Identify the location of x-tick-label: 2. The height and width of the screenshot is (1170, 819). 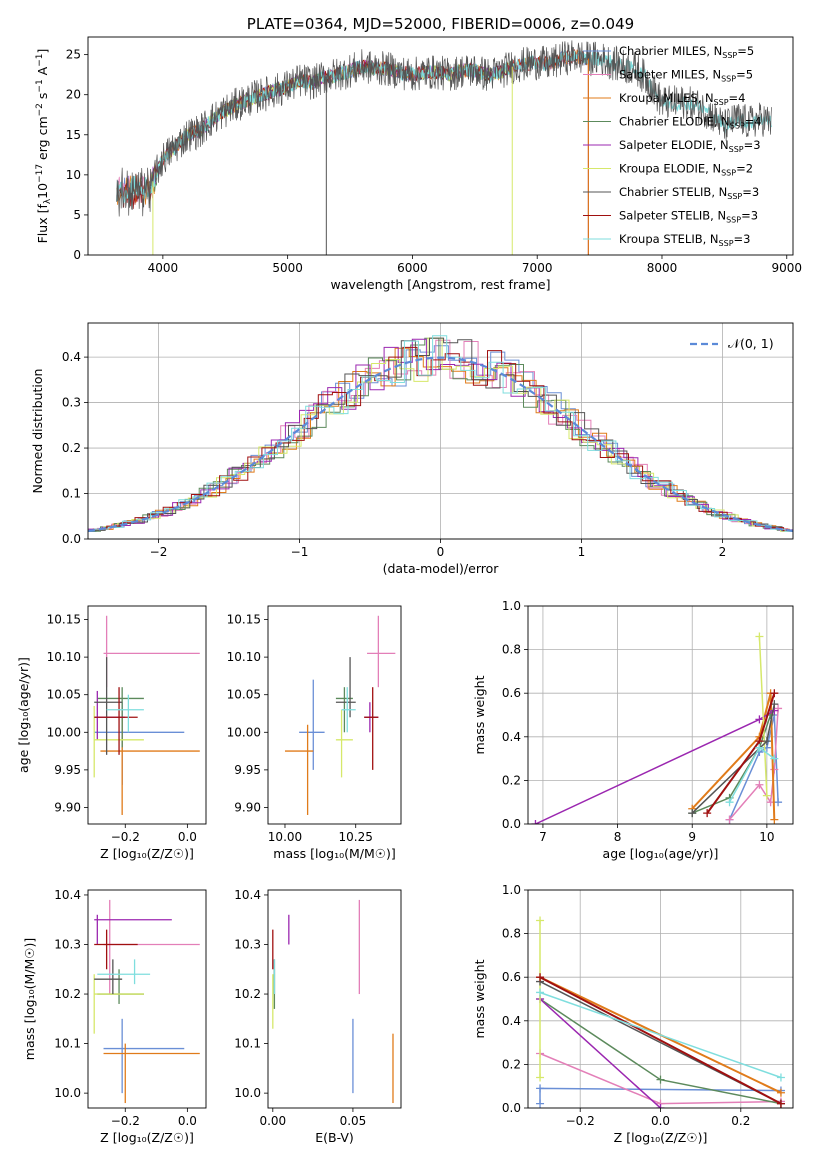
(723, 552).